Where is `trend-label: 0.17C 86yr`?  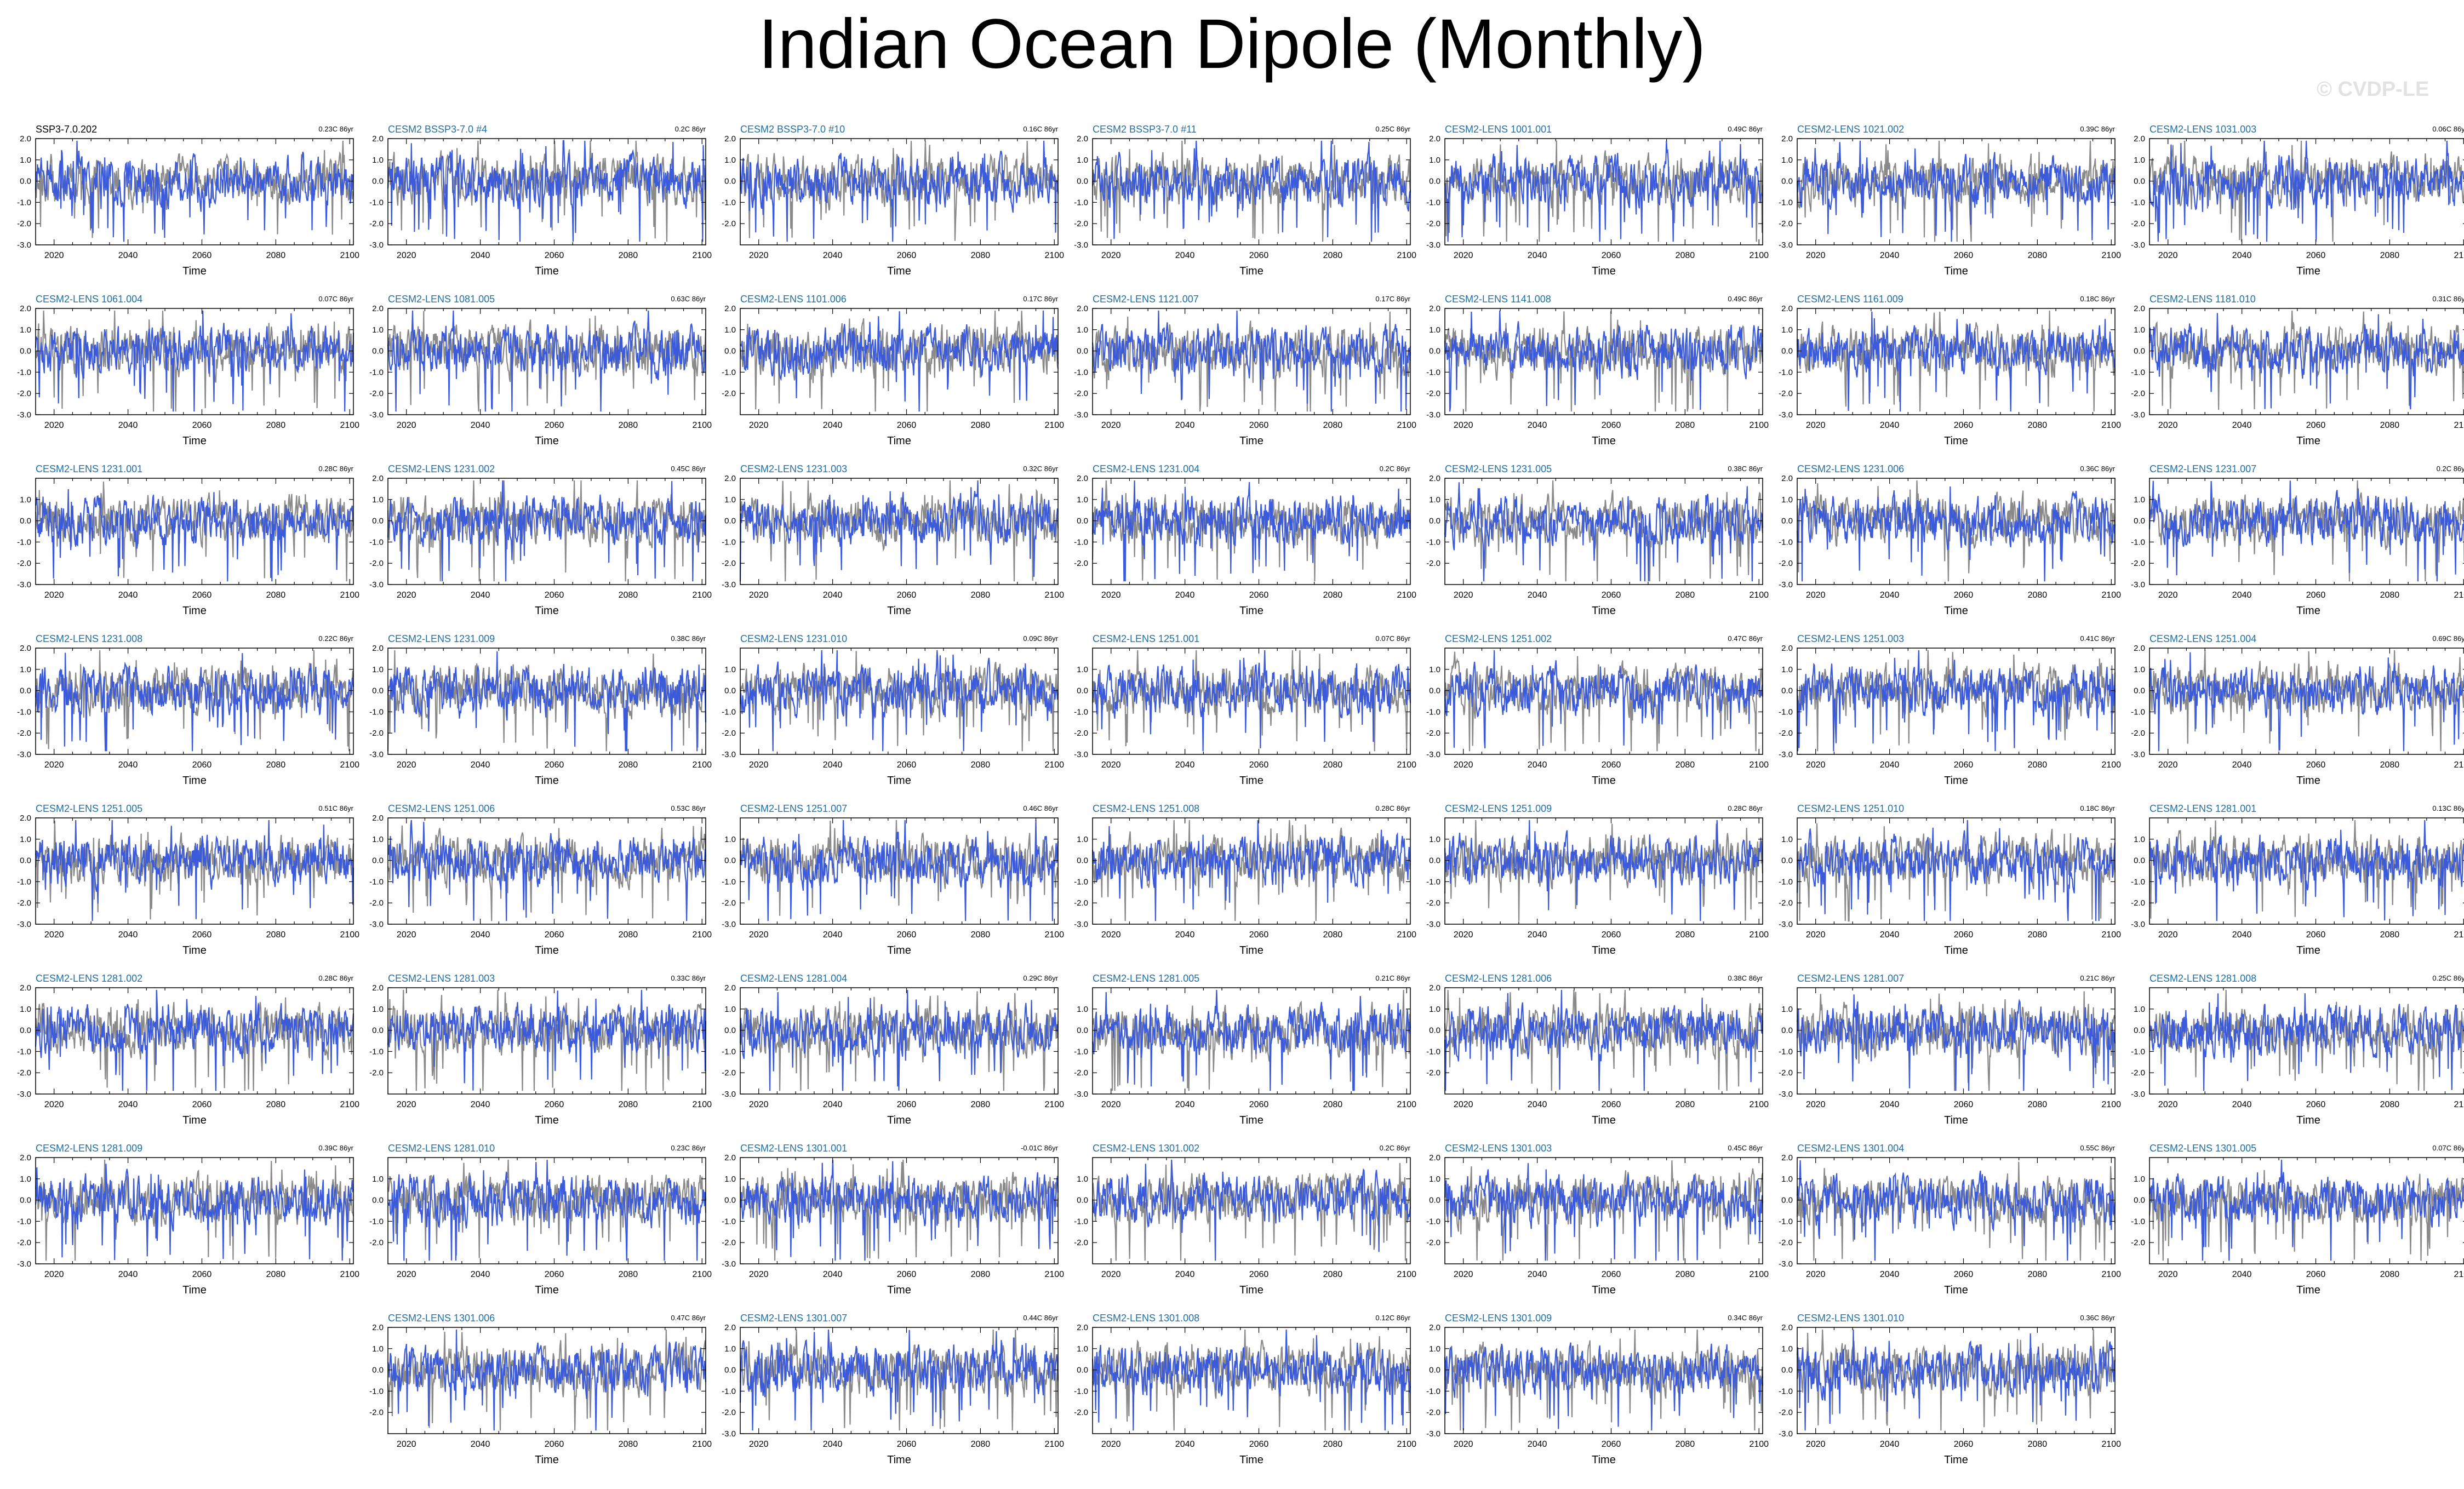 trend-label: 0.17C 86yr is located at coordinates (1392, 299).